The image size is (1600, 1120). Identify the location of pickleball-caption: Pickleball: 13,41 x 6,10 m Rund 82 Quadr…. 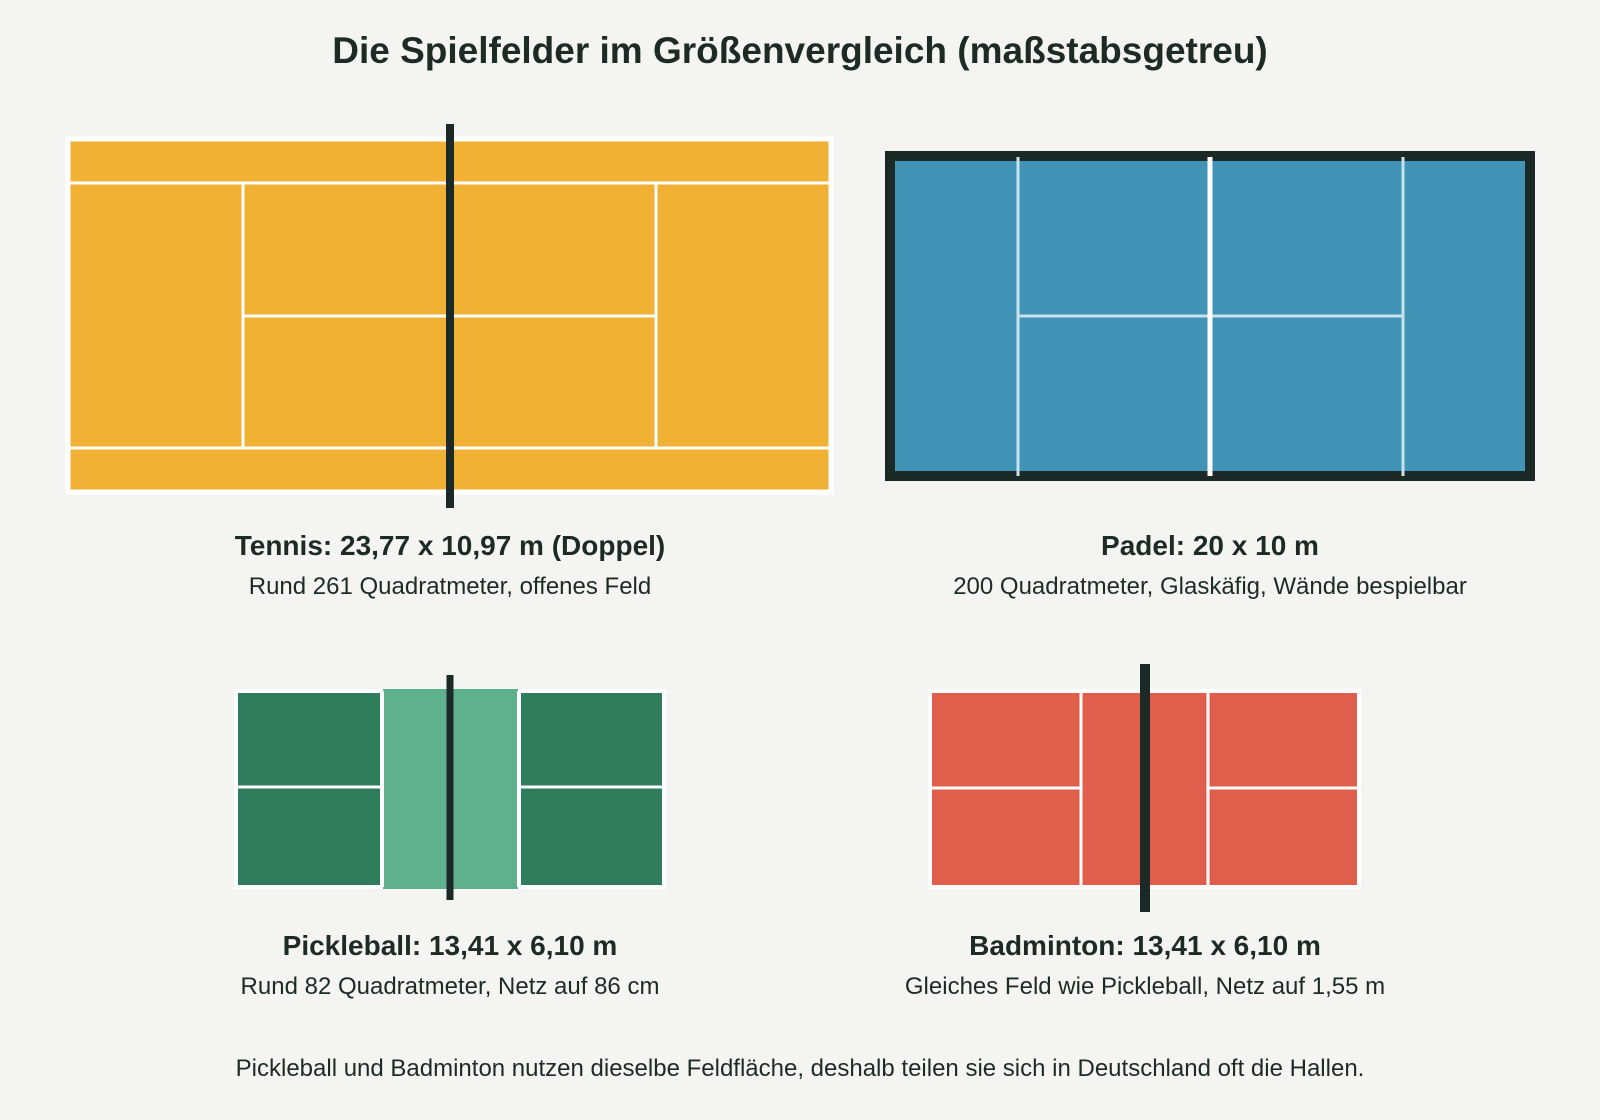
(450, 965).